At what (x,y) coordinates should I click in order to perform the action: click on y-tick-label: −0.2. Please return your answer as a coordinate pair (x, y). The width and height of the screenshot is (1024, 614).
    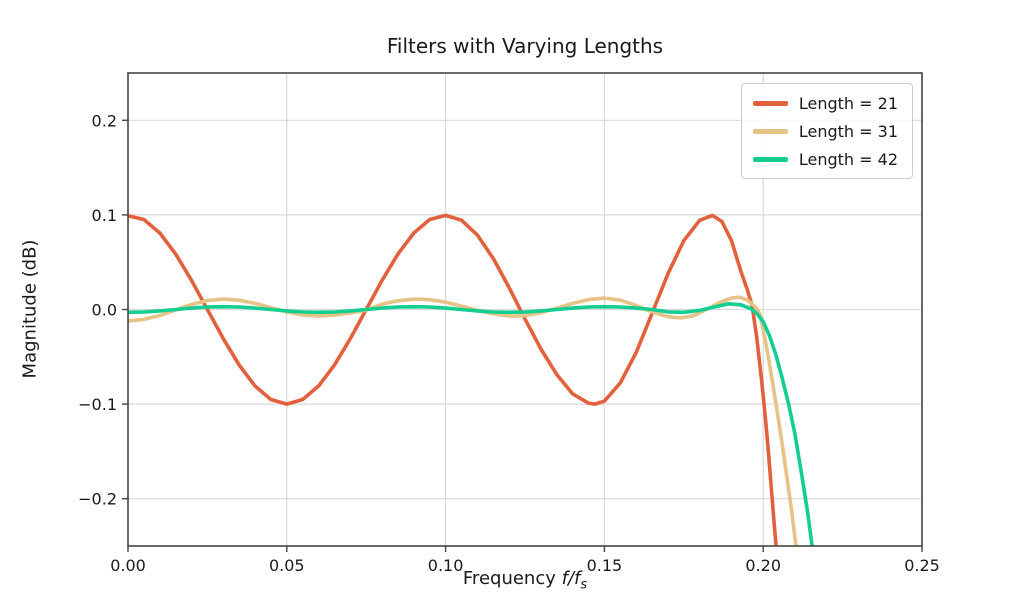
    Looking at the image, I should click on (97, 499).